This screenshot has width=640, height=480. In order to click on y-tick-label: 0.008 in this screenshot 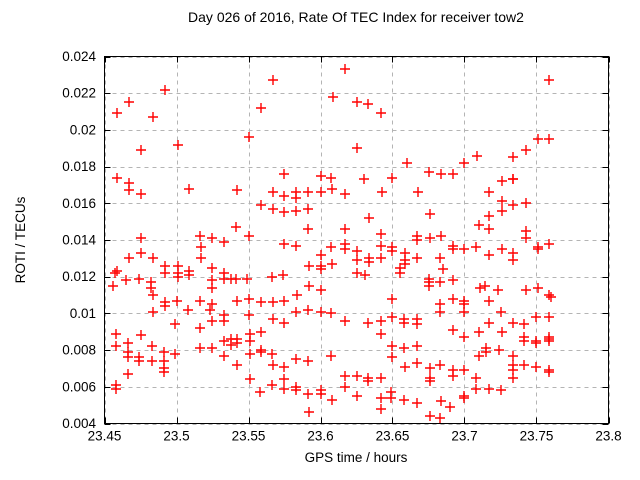, I will do `click(79, 350)`.